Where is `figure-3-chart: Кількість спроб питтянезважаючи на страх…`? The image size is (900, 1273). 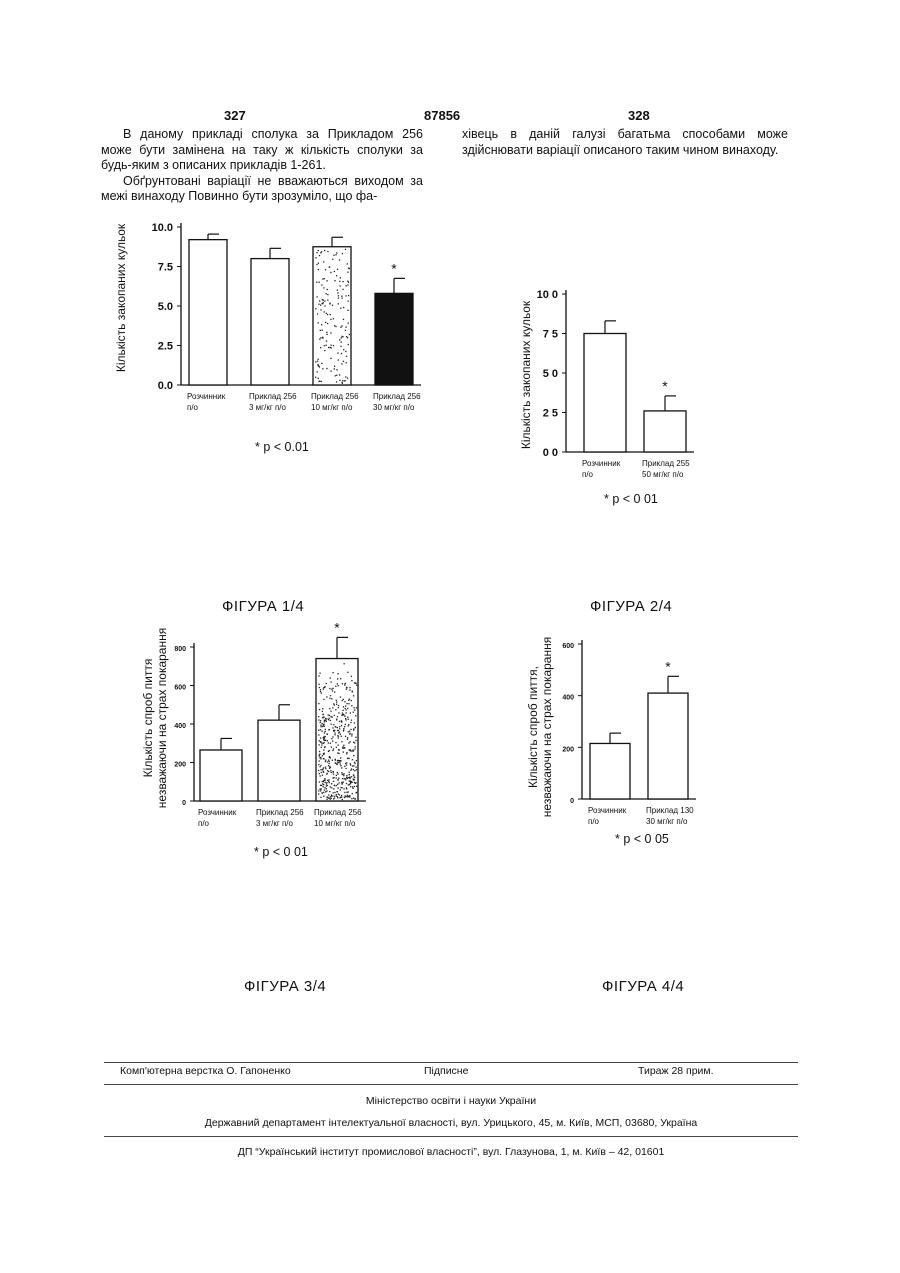
figure-3-chart: Кількість спроб питтянезважаючи на страх… is located at coordinates (268, 727).